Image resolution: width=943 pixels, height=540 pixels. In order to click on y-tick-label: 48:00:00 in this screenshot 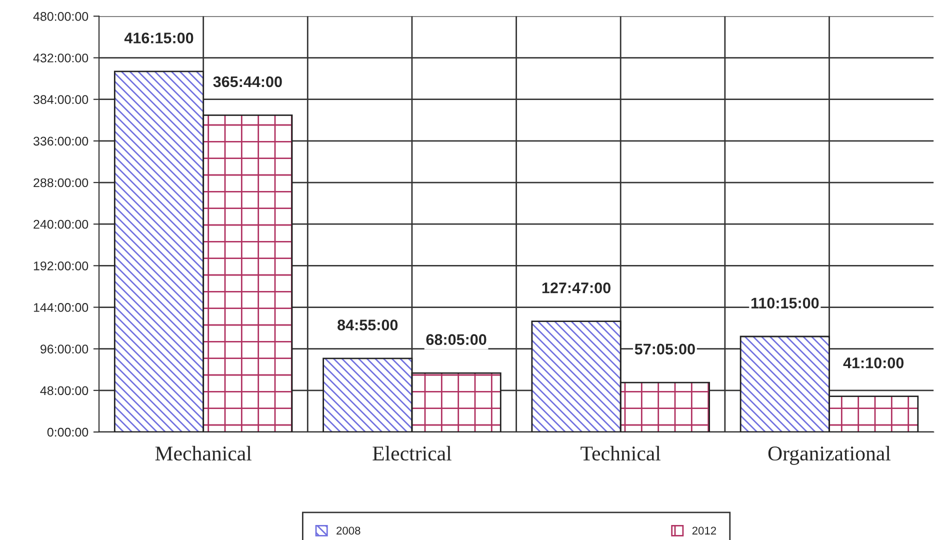, I will do `click(64, 391)`.